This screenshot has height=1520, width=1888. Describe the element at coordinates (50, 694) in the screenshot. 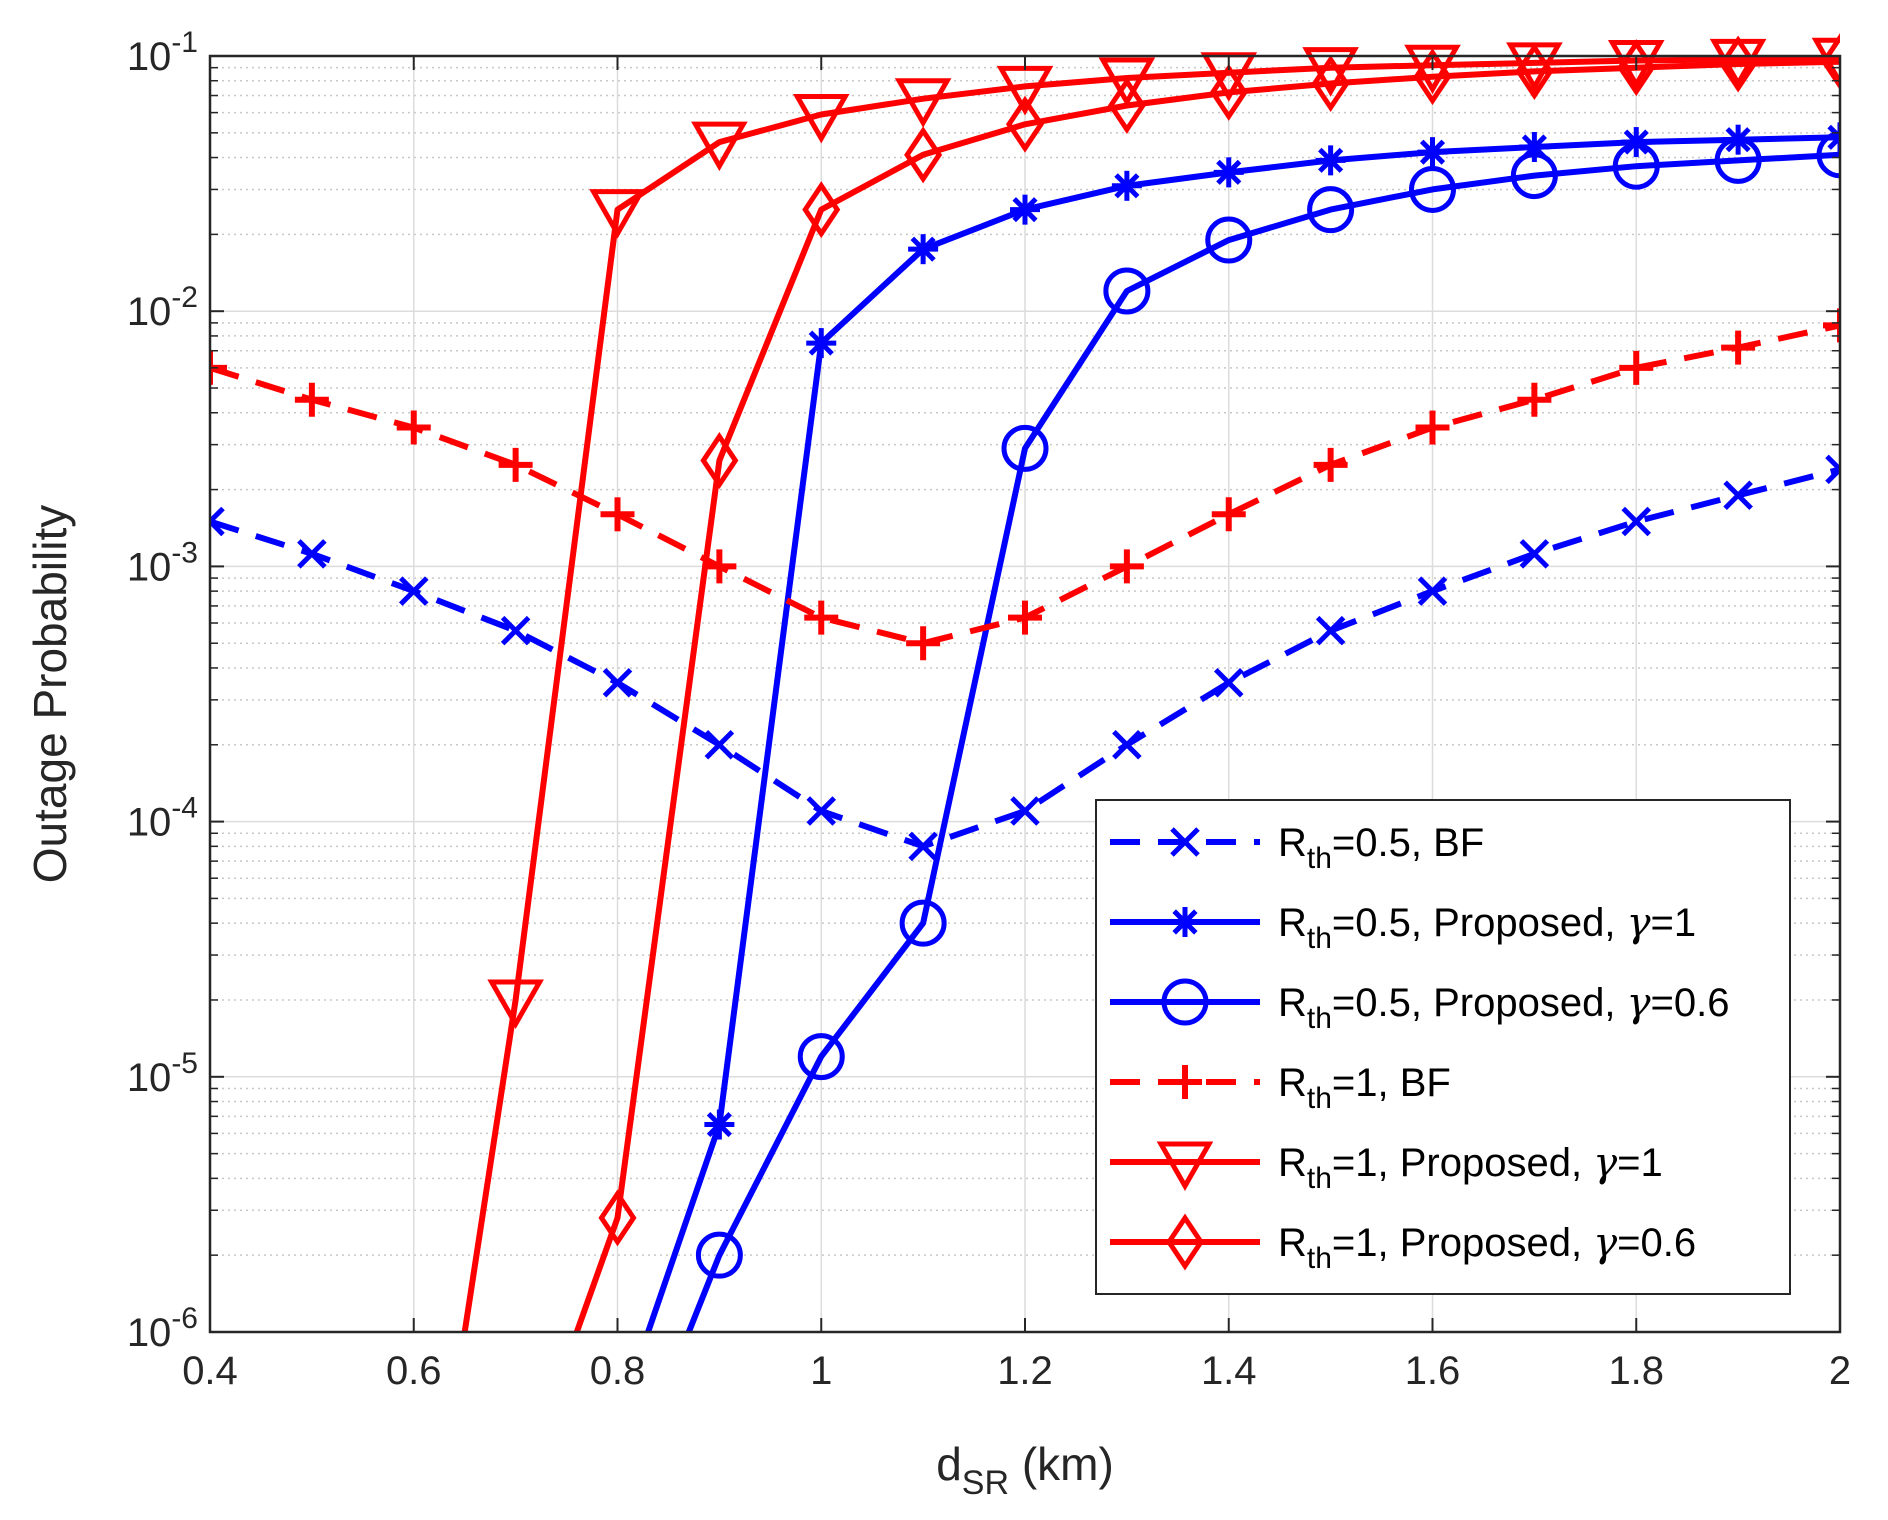

I see `y-axis-title: Outage Probability` at that location.